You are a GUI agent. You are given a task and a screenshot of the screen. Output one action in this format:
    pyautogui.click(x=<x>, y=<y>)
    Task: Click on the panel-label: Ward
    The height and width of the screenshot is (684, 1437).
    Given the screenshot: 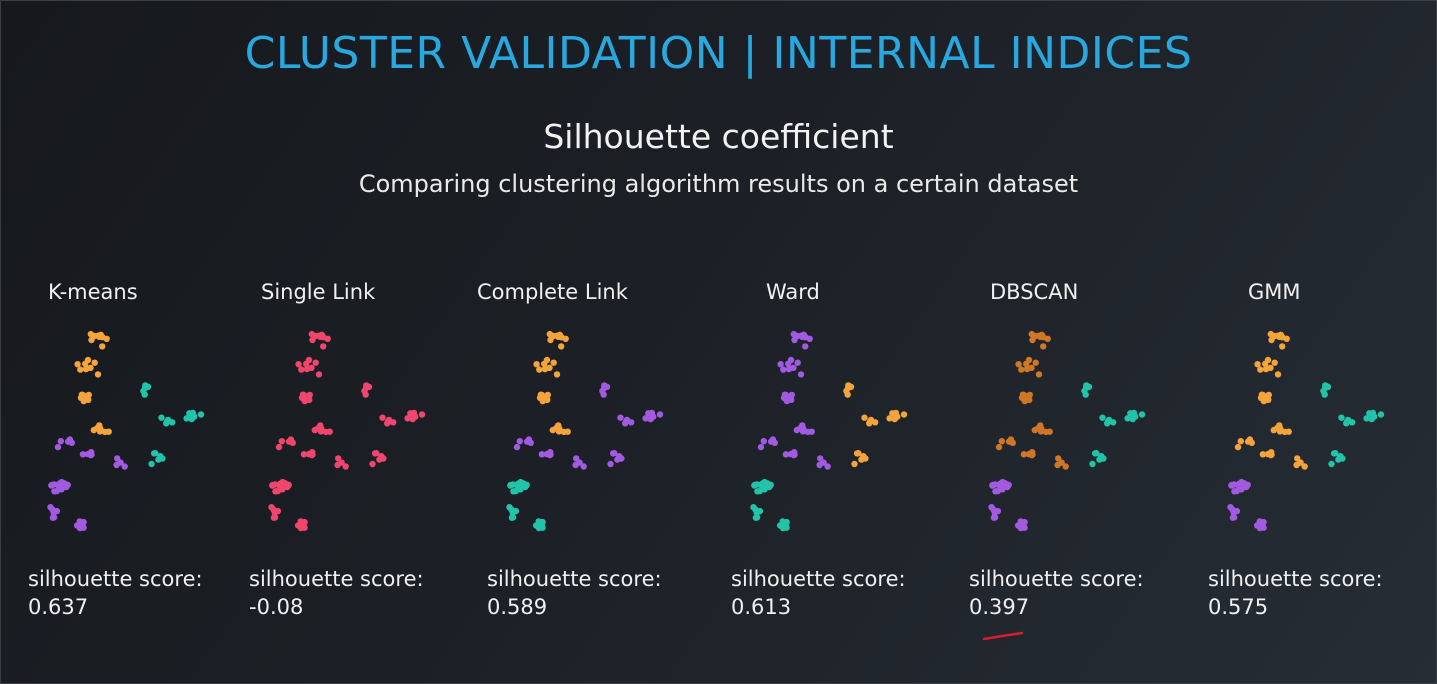 What is the action you would take?
    pyautogui.click(x=793, y=292)
    